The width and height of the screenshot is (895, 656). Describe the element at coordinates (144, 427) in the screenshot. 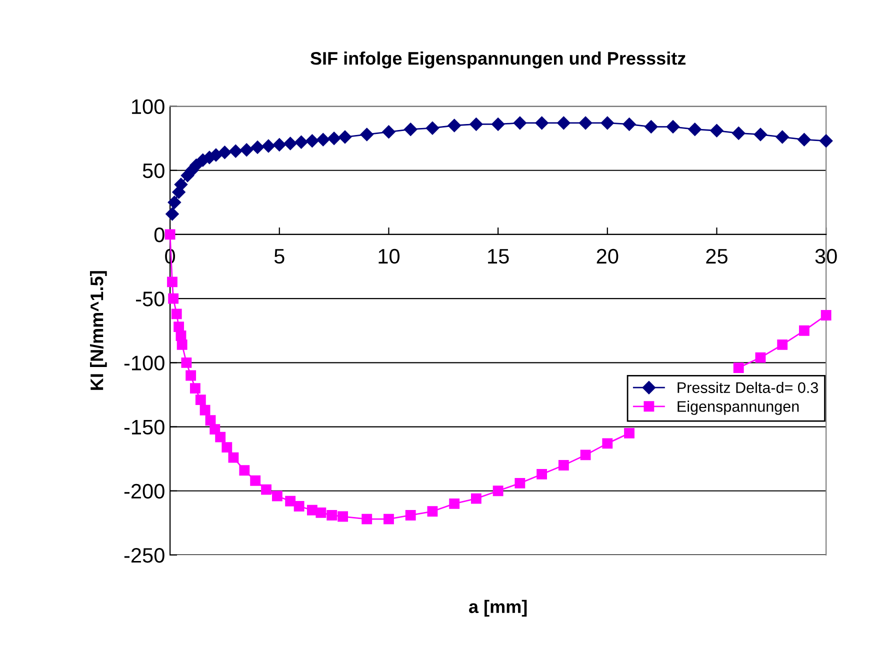

I see `y-tick-label: -150` at that location.